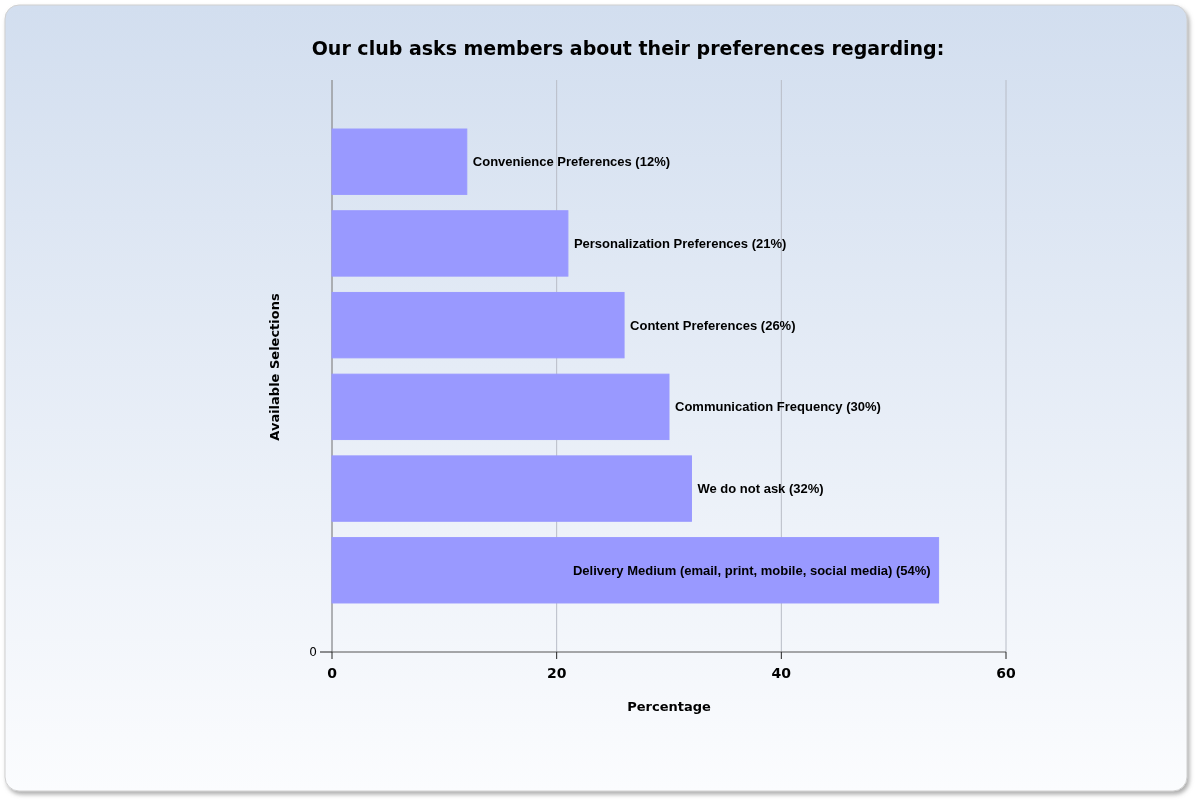 This screenshot has width=1197, height=803. I want to click on x-tick-label: 60, so click(1006, 672).